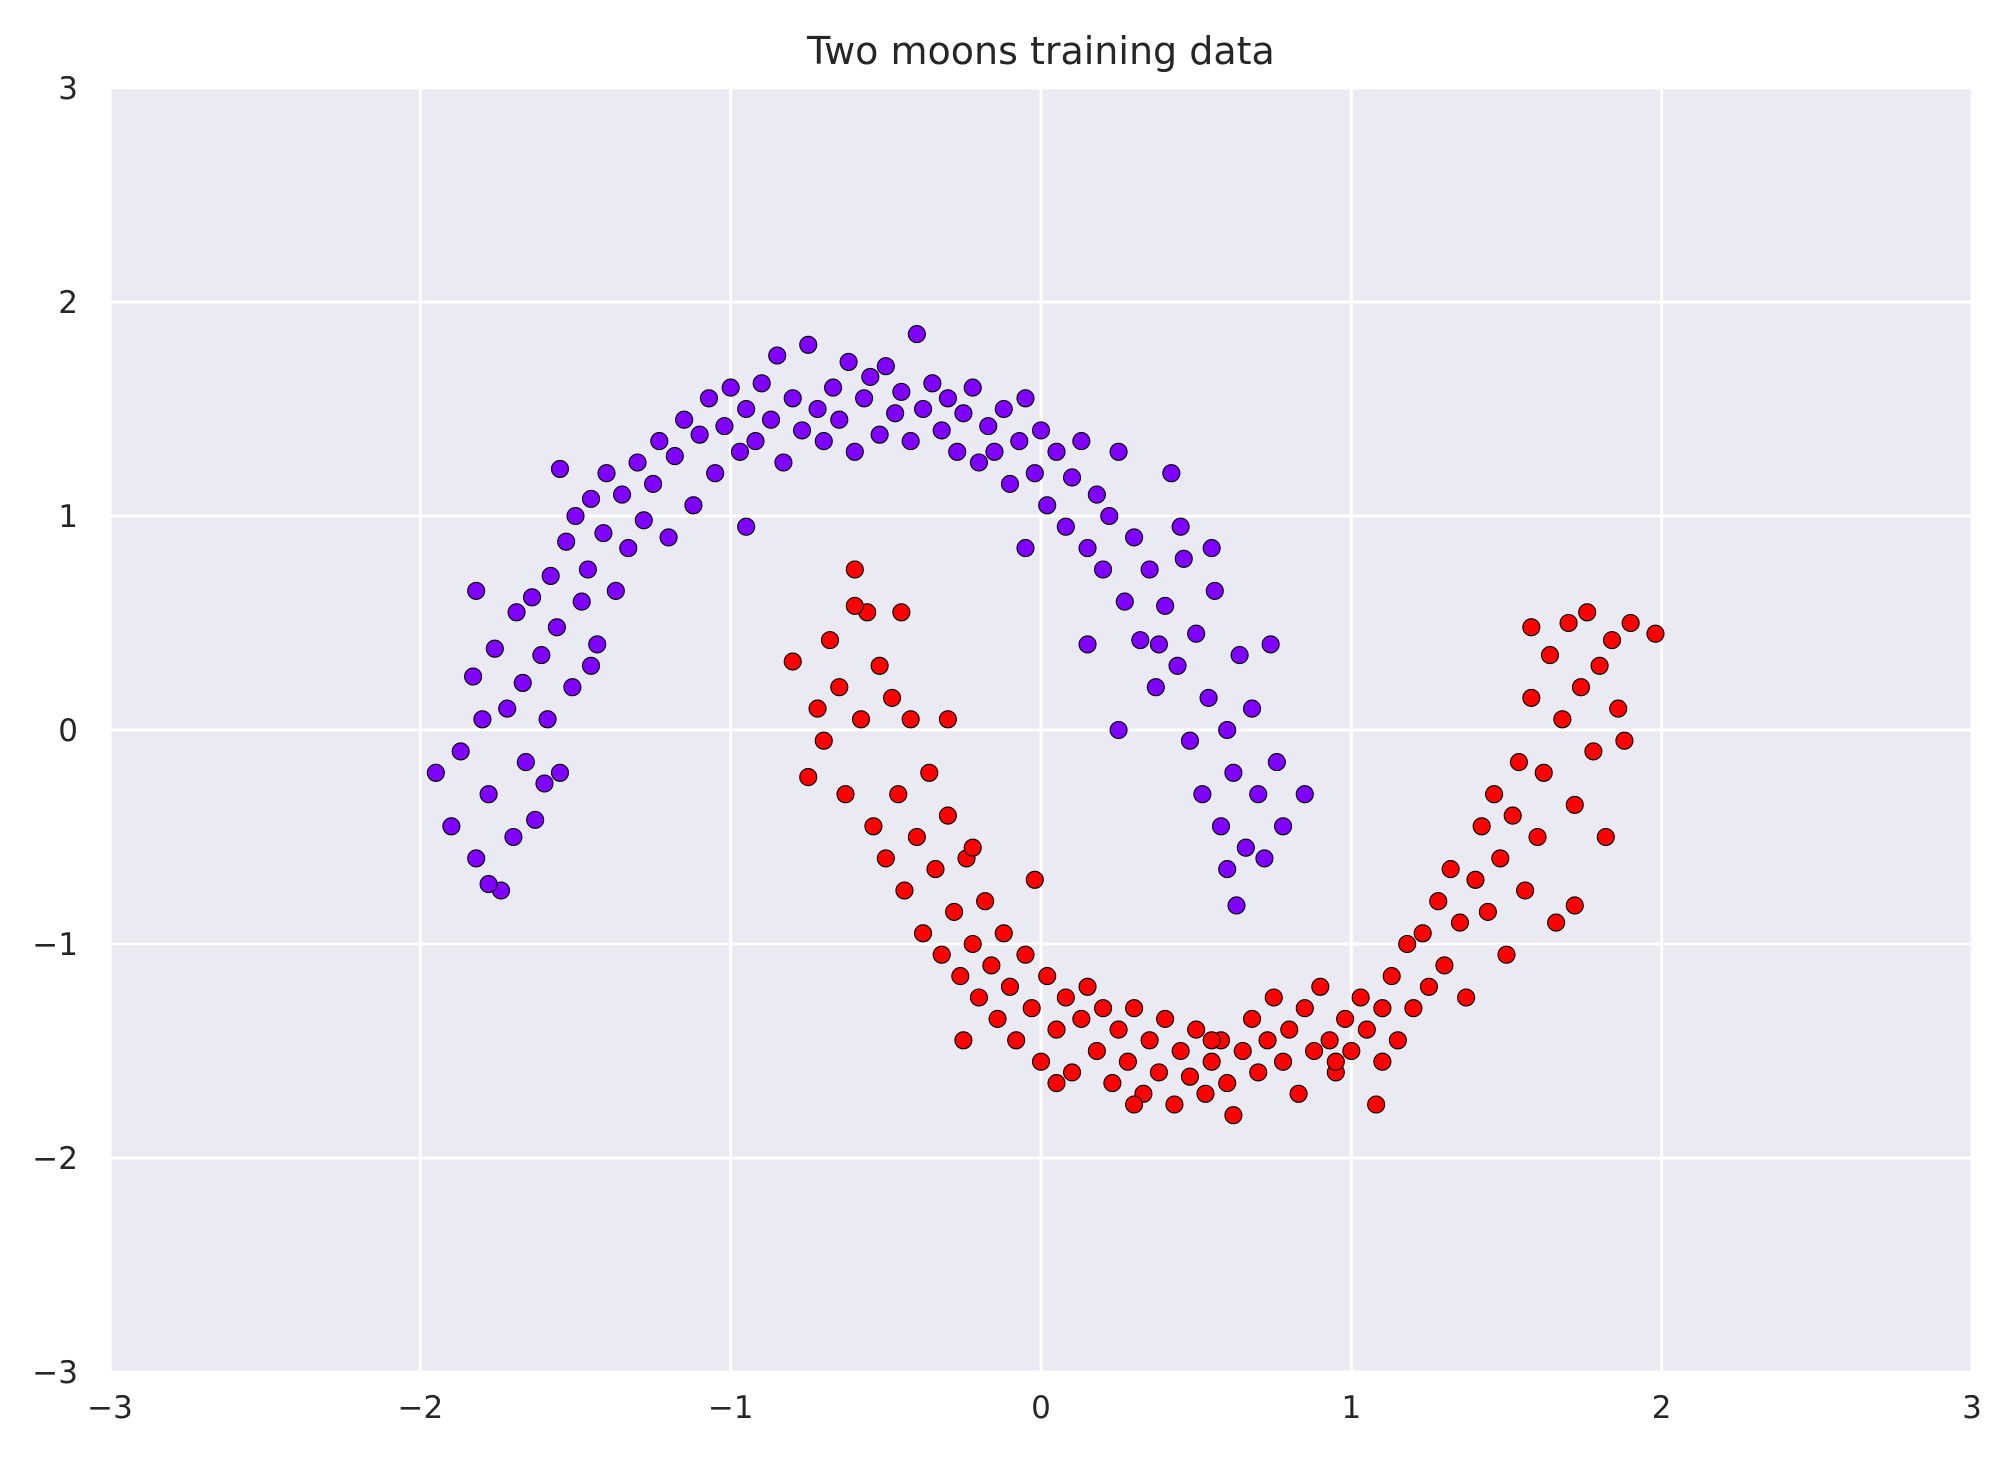 The image size is (2008, 1467). Describe the element at coordinates (1040, 51) in the screenshot. I see `chart-title: Two moons training data` at that location.